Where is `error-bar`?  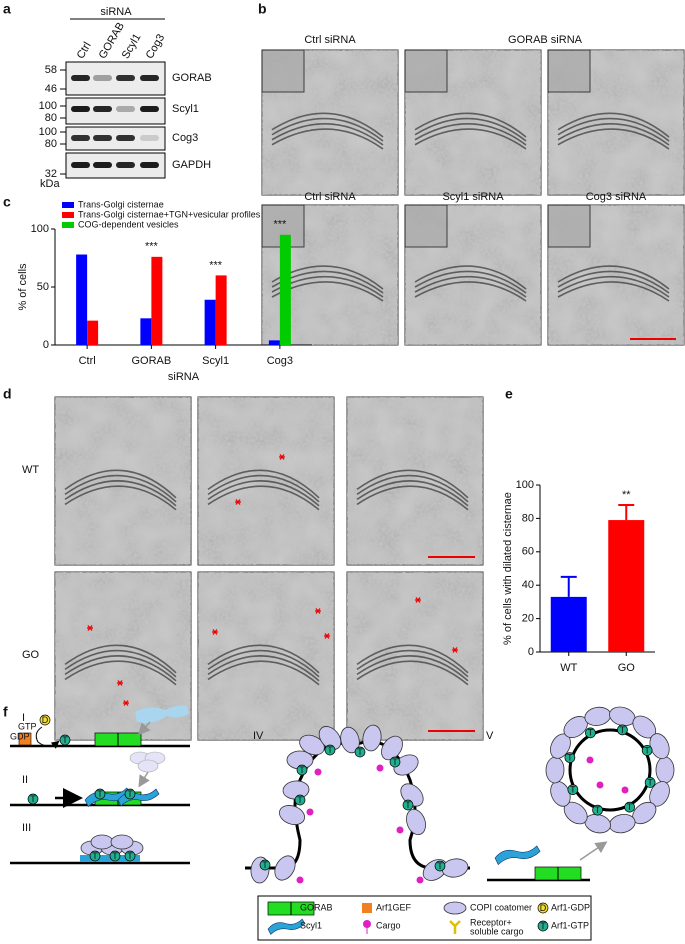 error-bar is located at coordinates (568, 586).